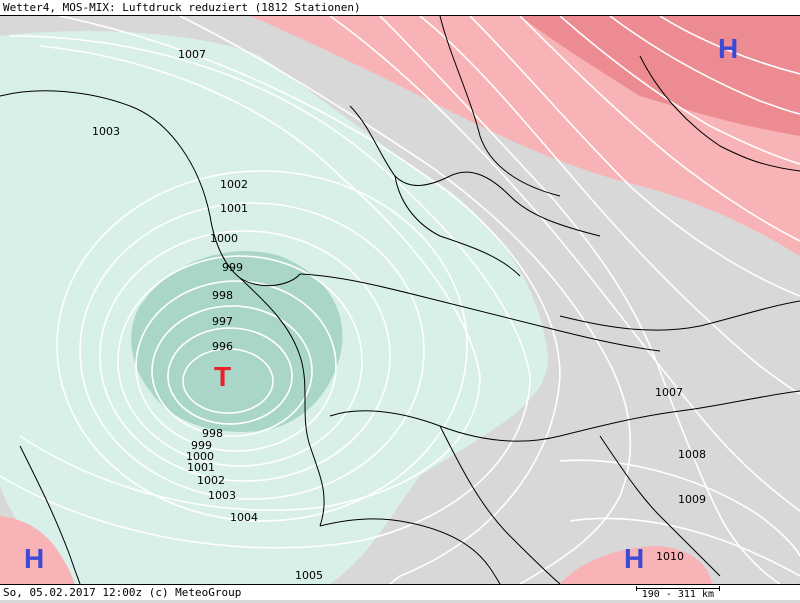 This screenshot has width=800, height=603. I want to click on low-pressure-marker: T, so click(222, 376).